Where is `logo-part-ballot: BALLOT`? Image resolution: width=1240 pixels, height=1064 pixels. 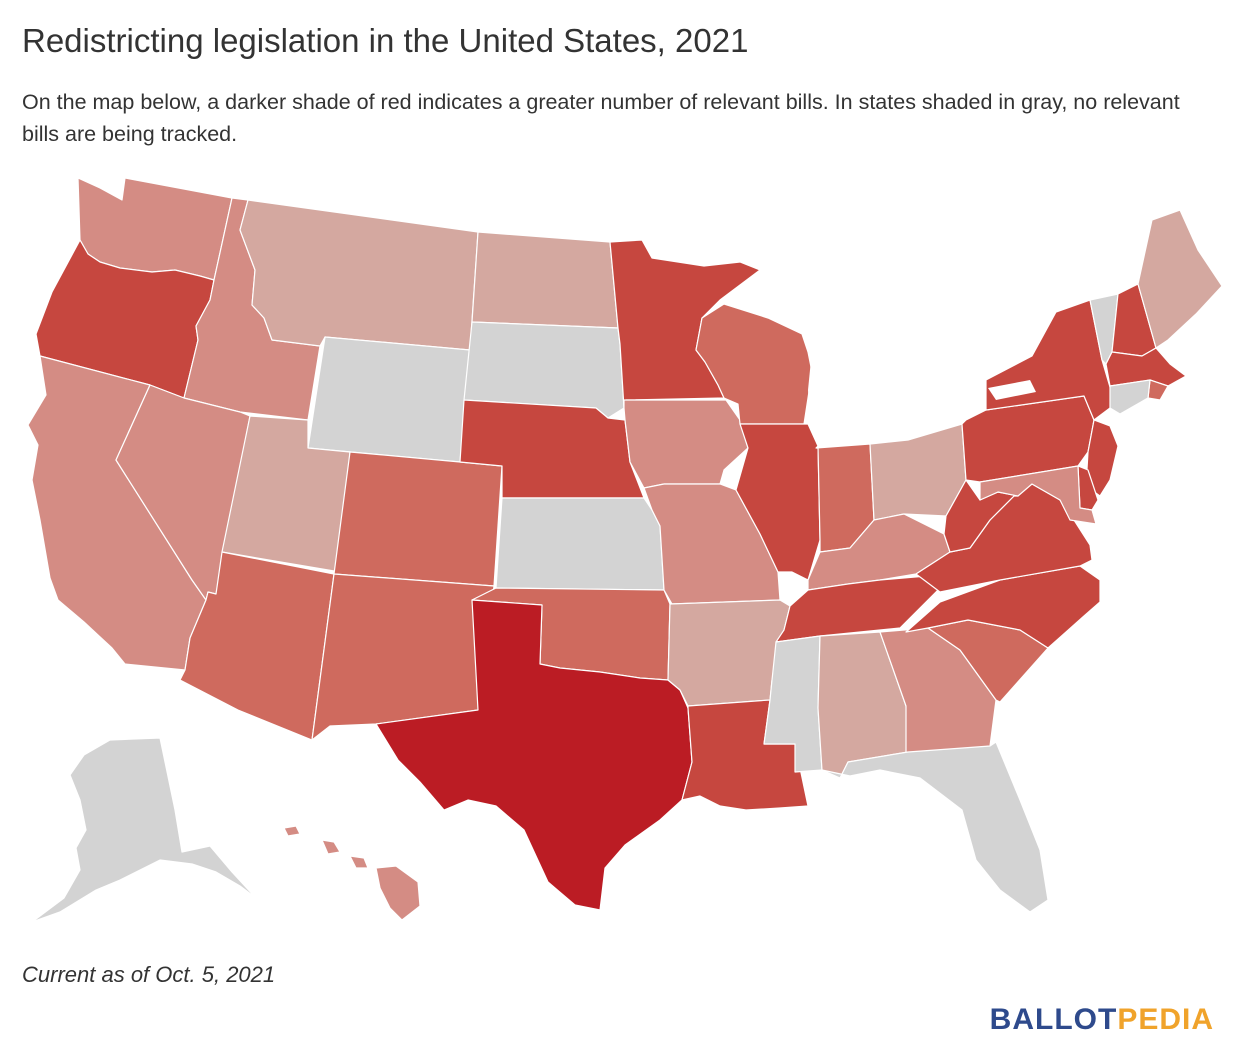 logo-part-ballot: BALLOT is located at coordinates (1053, 1019).